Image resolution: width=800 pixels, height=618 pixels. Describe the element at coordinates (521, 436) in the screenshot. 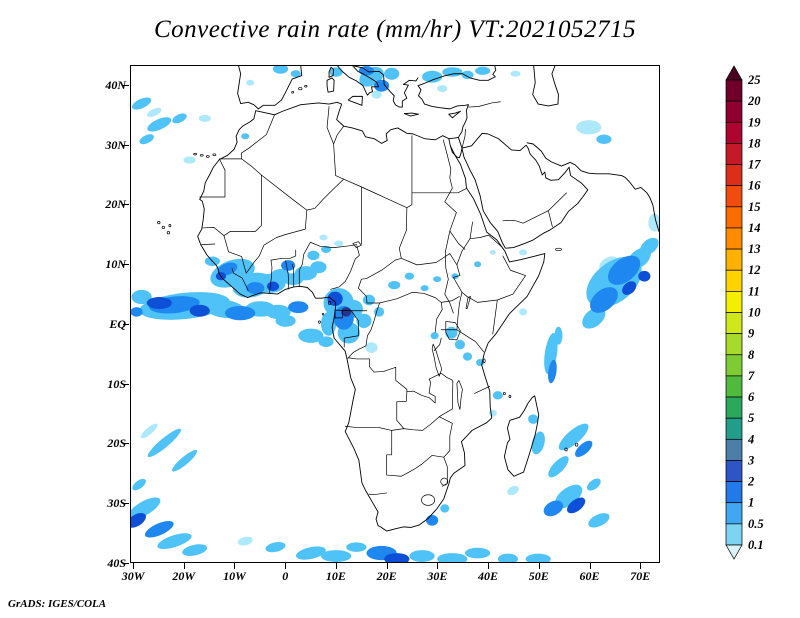

I see `madagascar-coastline` at that location.